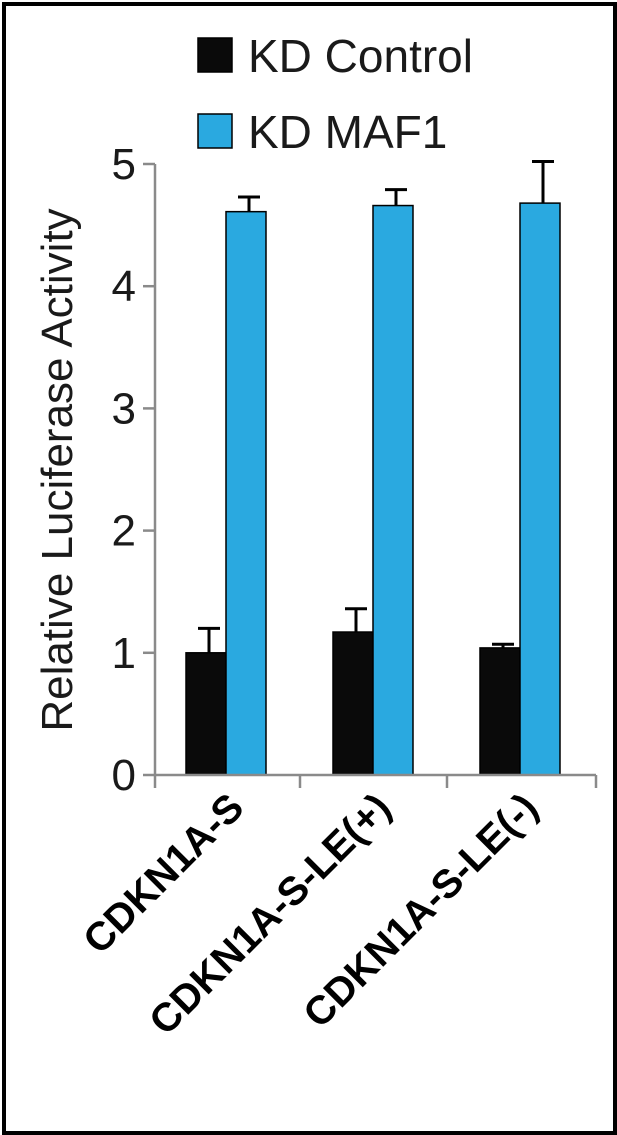 The width and height of the screenshot is (617, 1135). I want to click on y-tick-label-5: 5, so click(124, 164).